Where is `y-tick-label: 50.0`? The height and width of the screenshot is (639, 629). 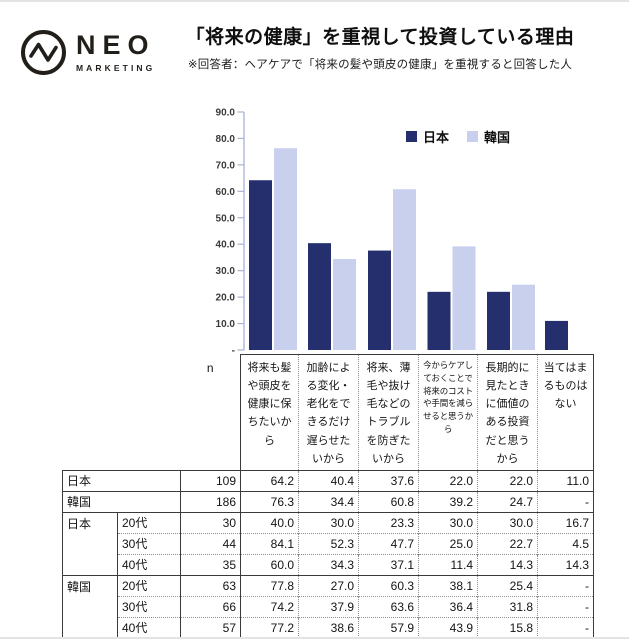 y-tick-label: 50.0 is located at coordinates (226, 218).